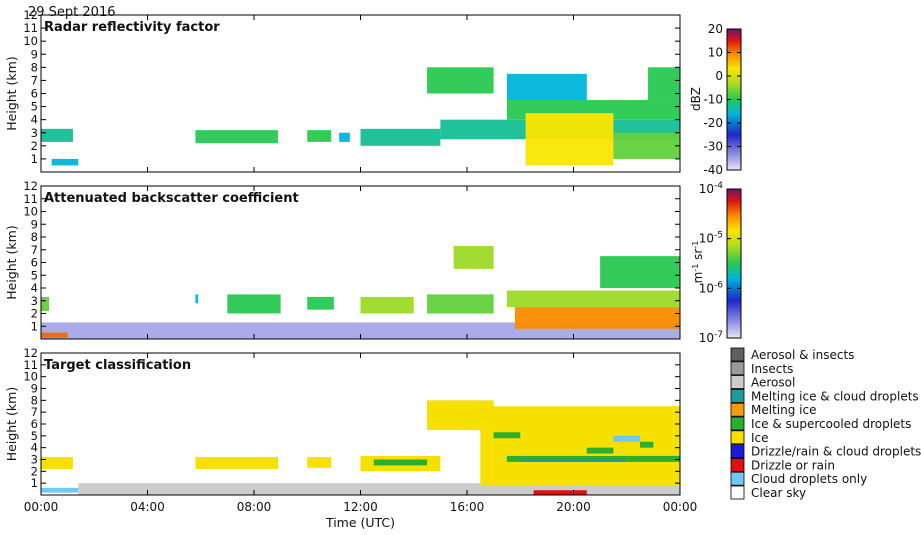 The width and height of the screenshot is (921, 535). I want to click on legend-label: Drizzle/rain & cloud droplets, so click(836, 452).